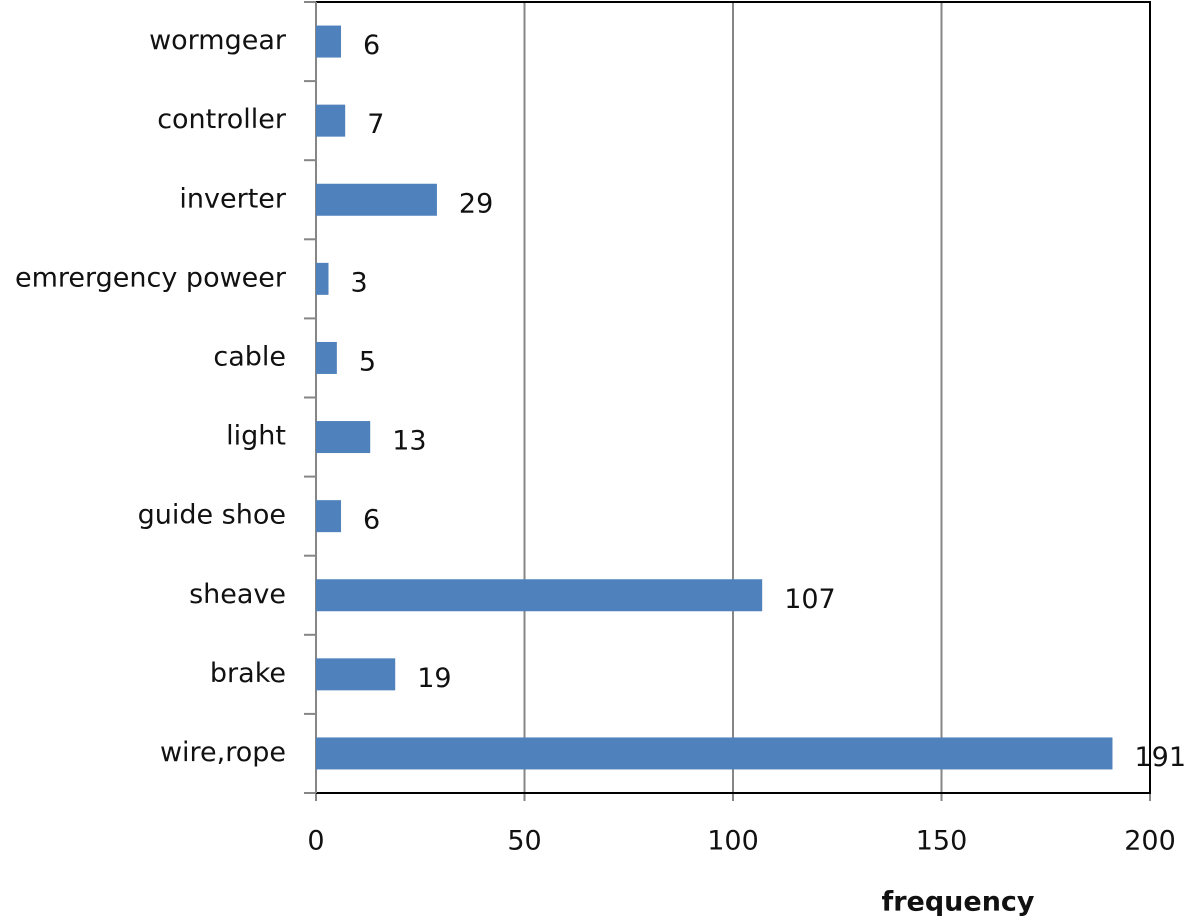  Describe the element at coordinates (233, 198) in the screenshot. I see `y-tick-label: inverter` at that location.